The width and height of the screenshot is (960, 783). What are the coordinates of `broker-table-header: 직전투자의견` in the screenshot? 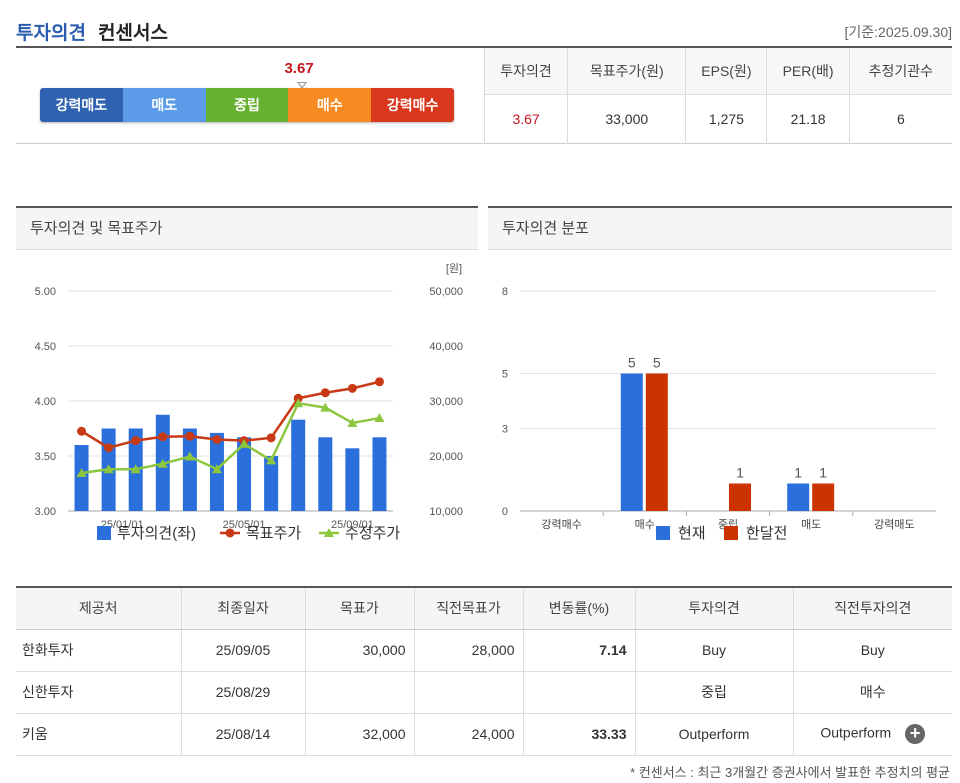 It's located at (872, 608).